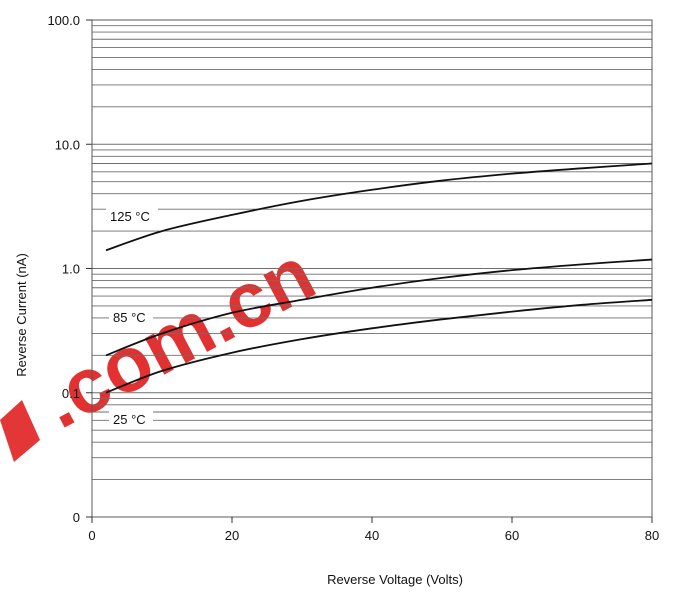  I want to click on y-axis-label: Reverse Current (nA), so click(21, 315).